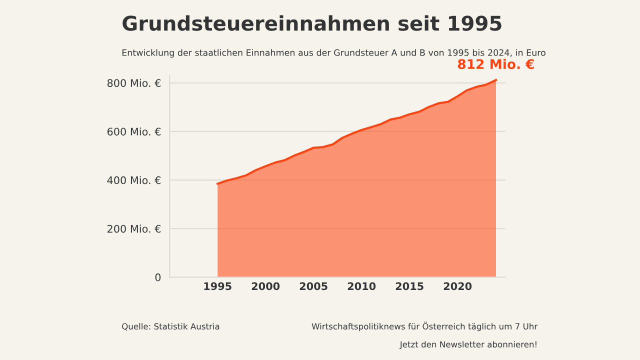  Describe the element at coordinates (458, 286) in the screenshot. I see `x-tick-label: 2020` at that location.